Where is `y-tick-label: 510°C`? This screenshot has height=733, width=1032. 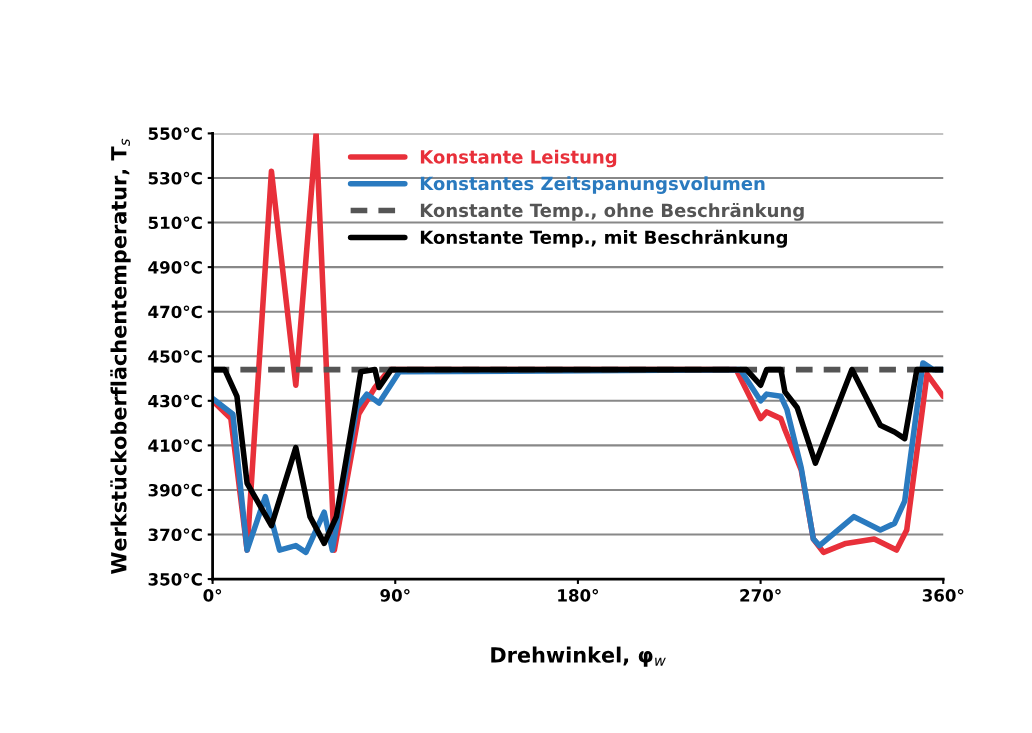
y-tick-label: 510°C is located at coordinates (175, 223).